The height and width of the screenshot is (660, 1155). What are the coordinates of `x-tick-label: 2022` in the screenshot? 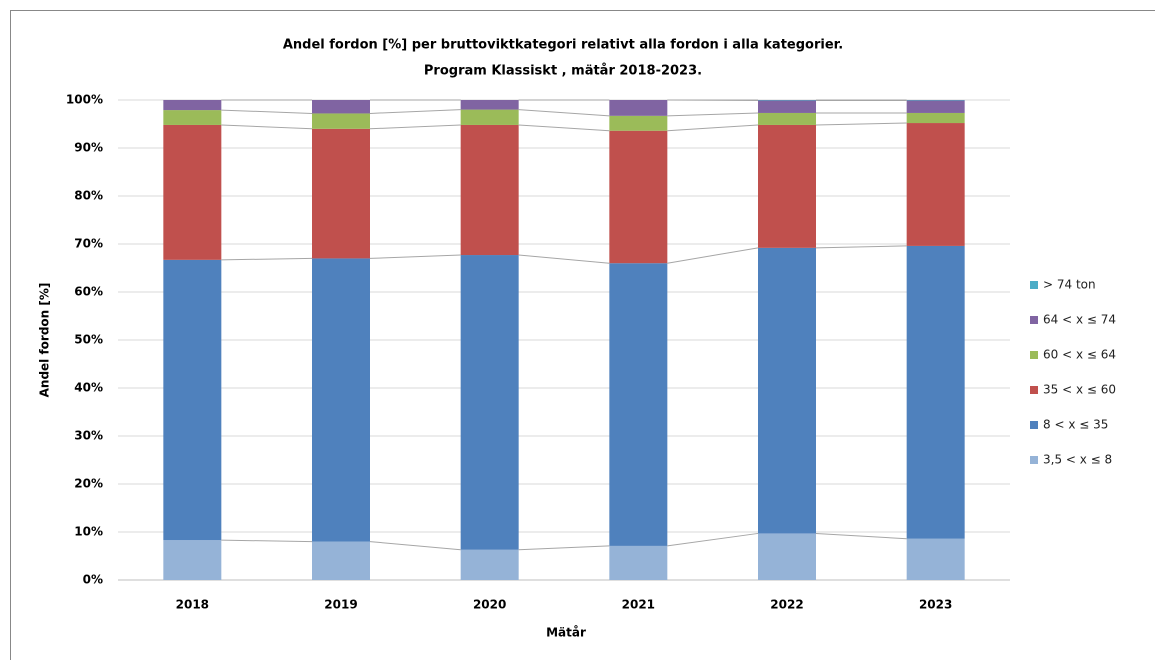 It's located at (786, 605).